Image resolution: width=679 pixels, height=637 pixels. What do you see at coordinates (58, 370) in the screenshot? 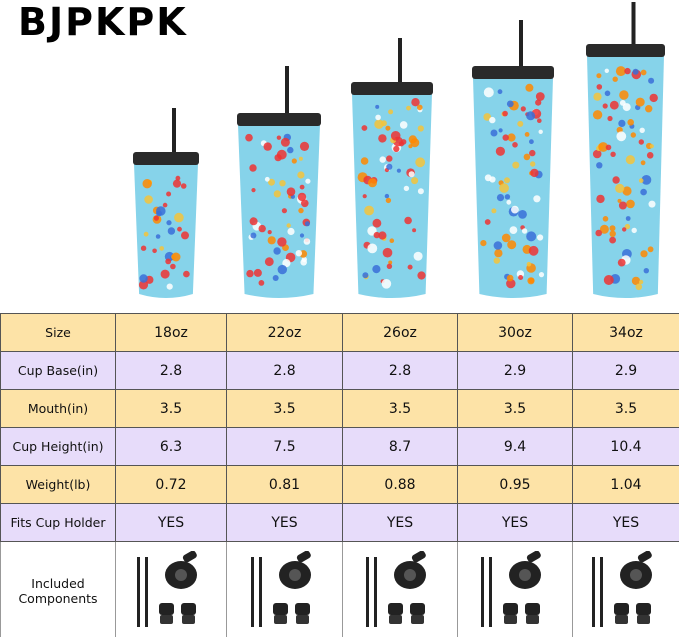
I see `row-label: Cup Base(in)` at bounding box center [58, 370].